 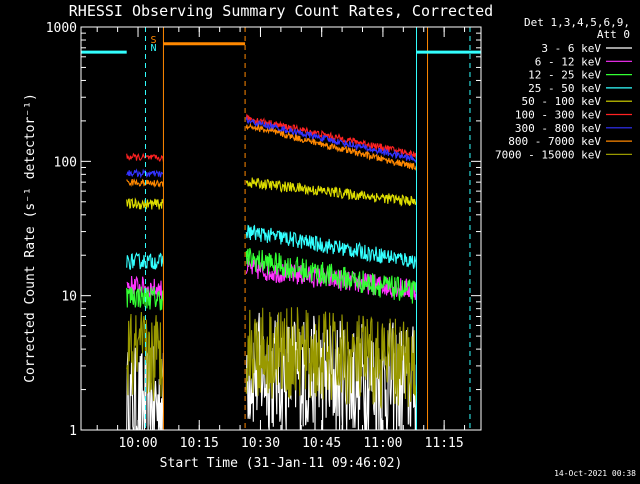 What do you see at coordinates (382, 443) in the screenshot?
I see `x-tick-label: 11:00` at bounding box center [382, 443].